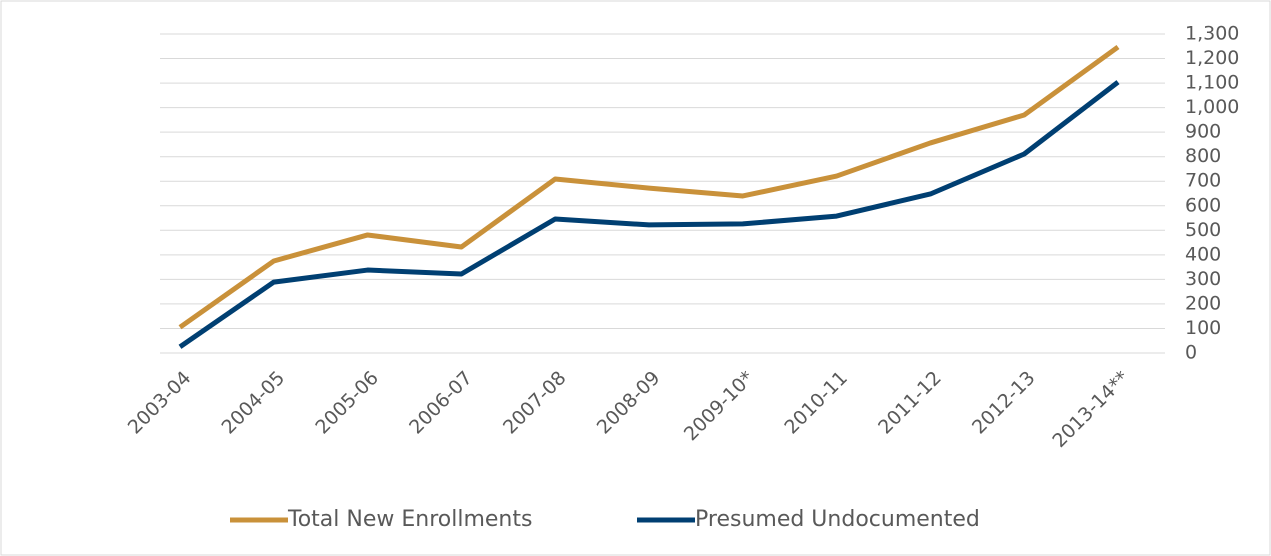 The height and width of the screenshot is (556, 1271). What do you see at coordinates (1212, 83) in the screenshot?
I see `y-tick-label: 1,100` at bounding box center [1212, 83].